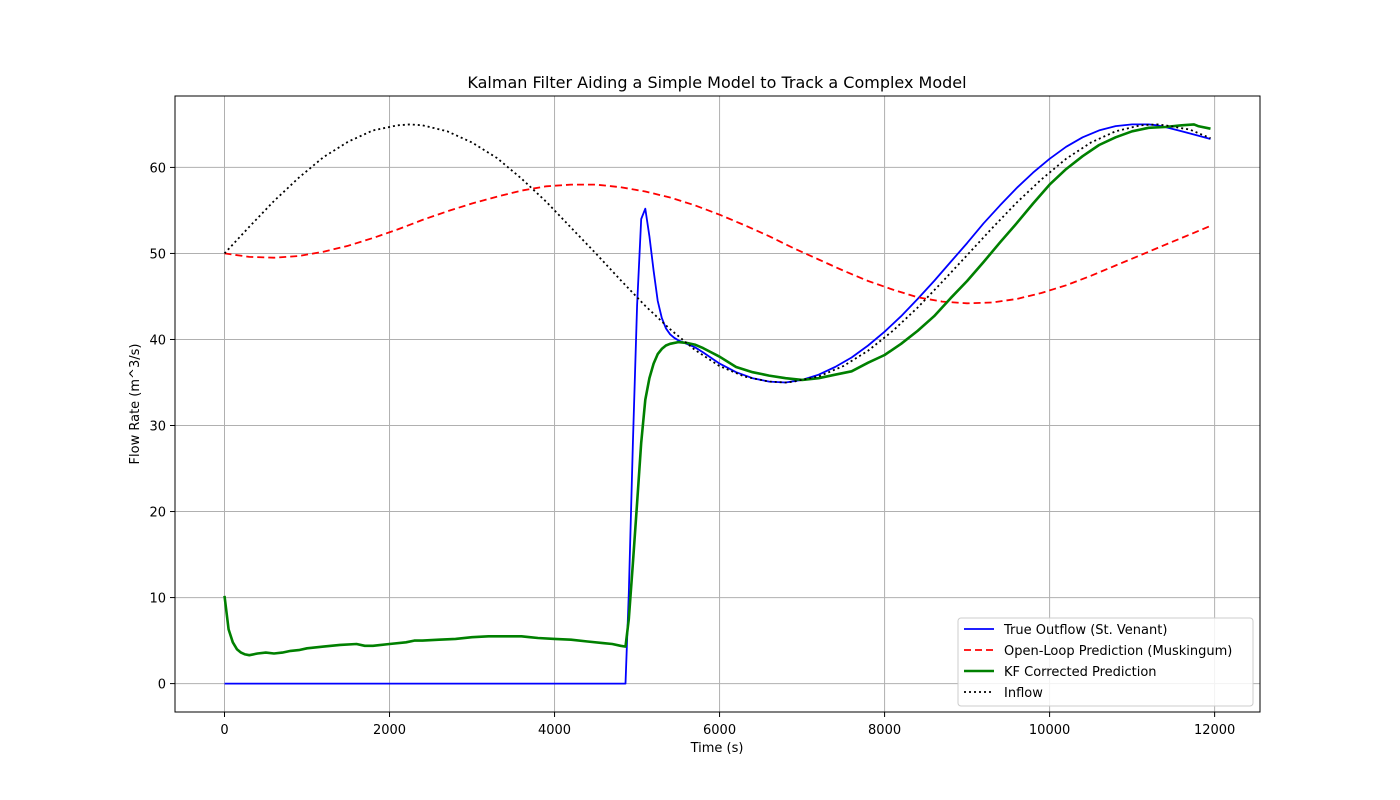 This screenshot has width=1400, height=800. Describe the element at coordinates (1118, 651) in the screenshot. I see `legend-label-open-loop-prediction: Open-Loop Prediction (Muskingum)` at that location.